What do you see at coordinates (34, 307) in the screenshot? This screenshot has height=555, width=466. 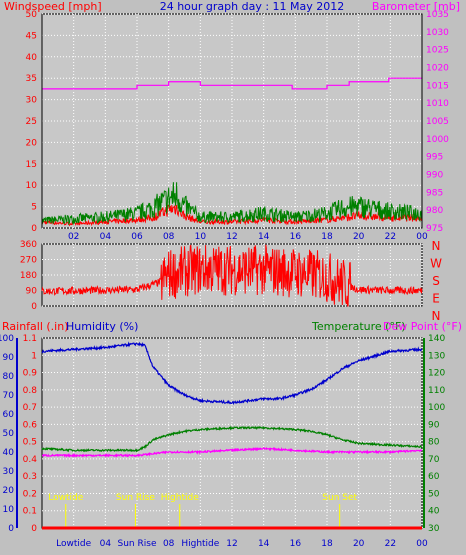 I see `y-tick-label: 0` at bounding box center [34, 307].